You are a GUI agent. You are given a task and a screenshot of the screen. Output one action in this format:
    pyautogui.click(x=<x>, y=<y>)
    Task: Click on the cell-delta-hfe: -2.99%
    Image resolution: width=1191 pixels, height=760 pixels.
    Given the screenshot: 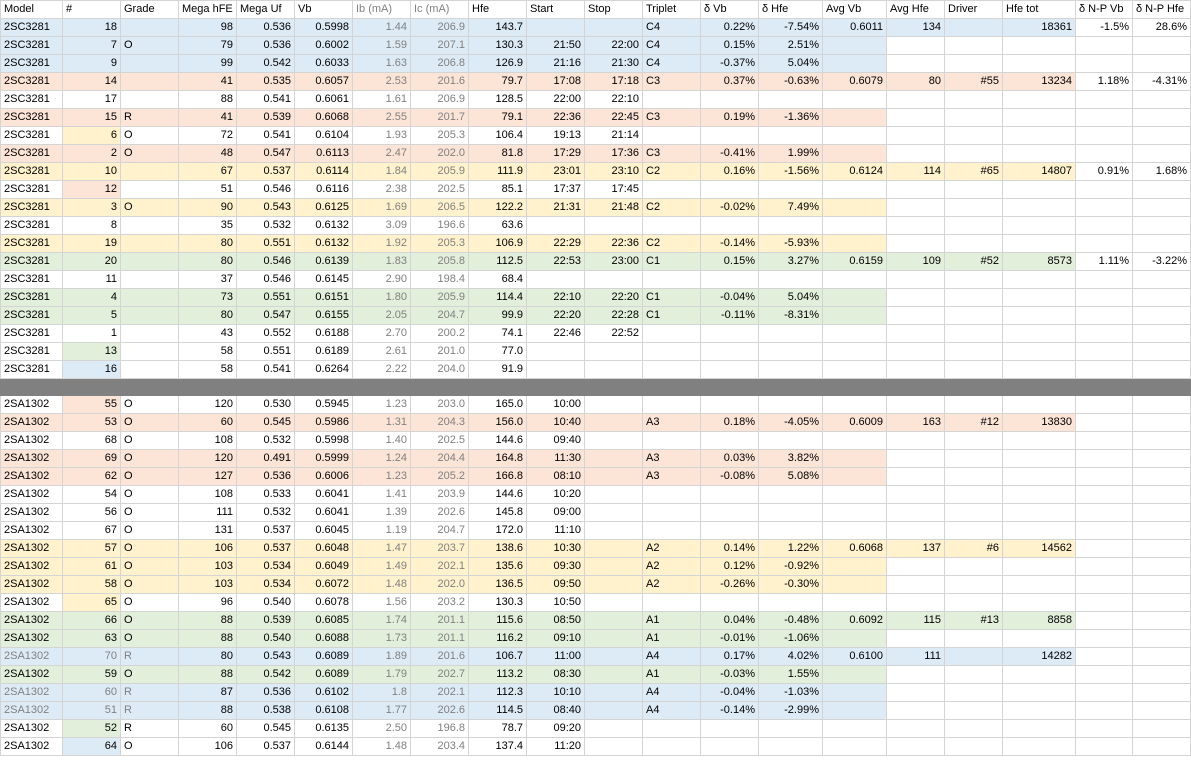 What is the action you would take?
    pyautogui.click(x=790, y=710)
    